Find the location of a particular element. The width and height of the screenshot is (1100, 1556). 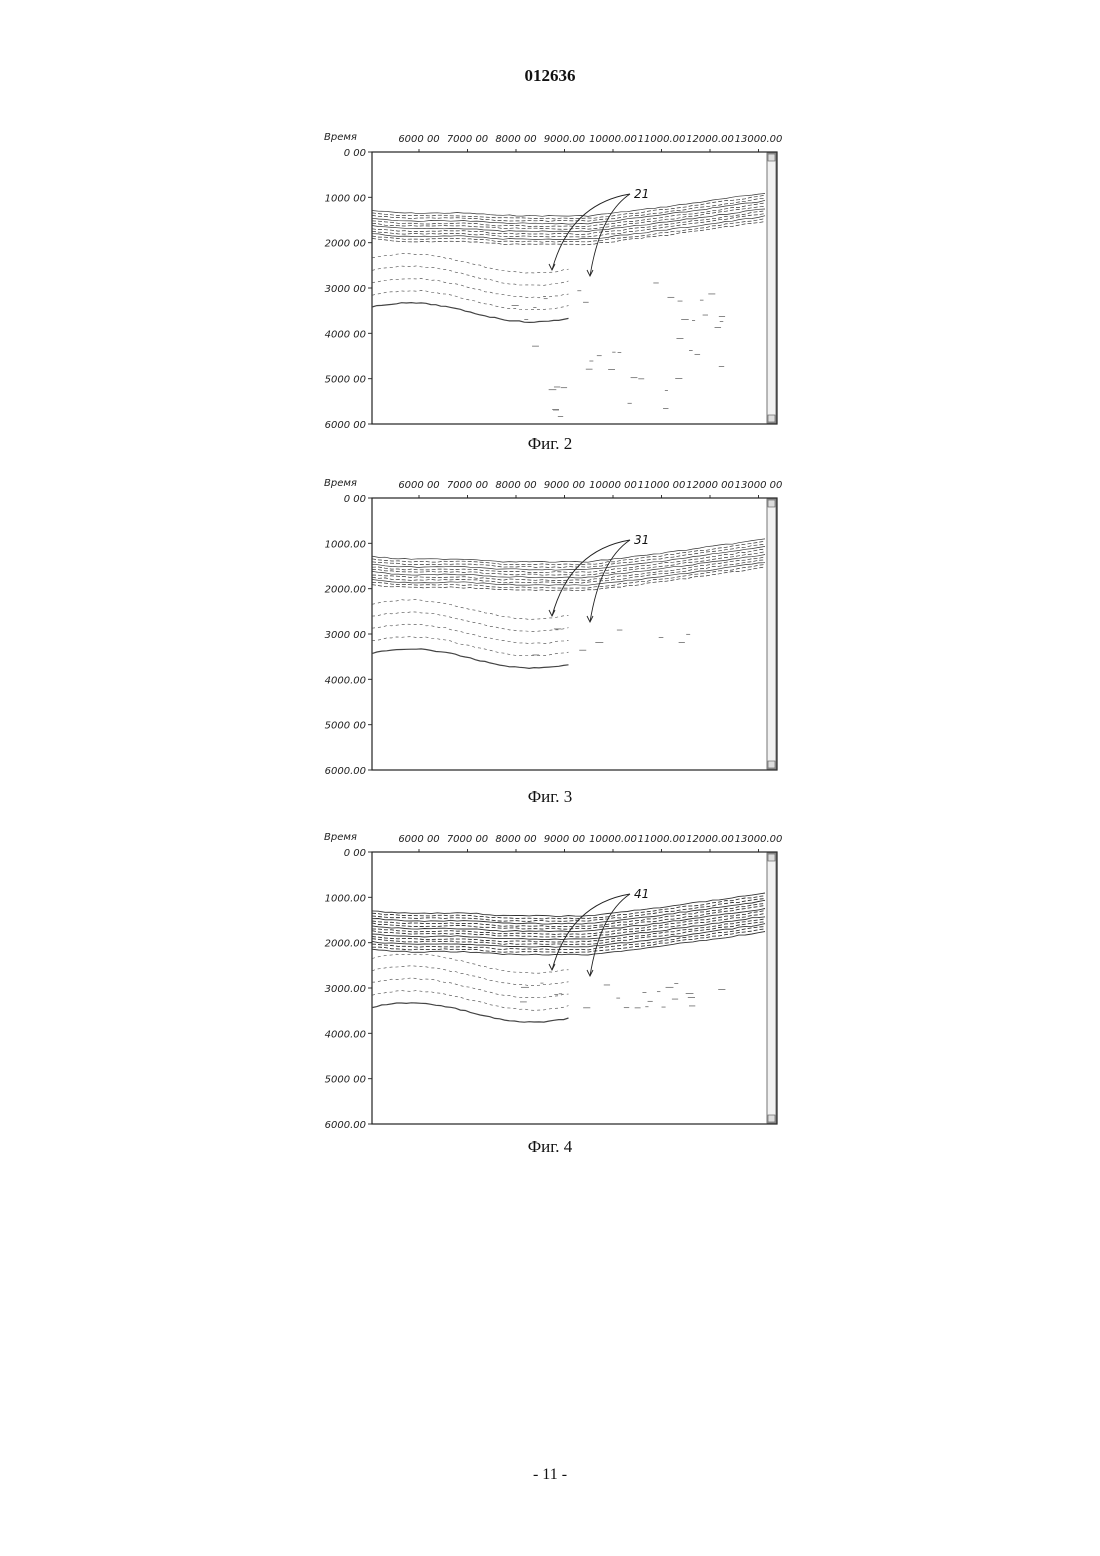

x-tick-label: 12000 00 is located at coordinates (710, 485).